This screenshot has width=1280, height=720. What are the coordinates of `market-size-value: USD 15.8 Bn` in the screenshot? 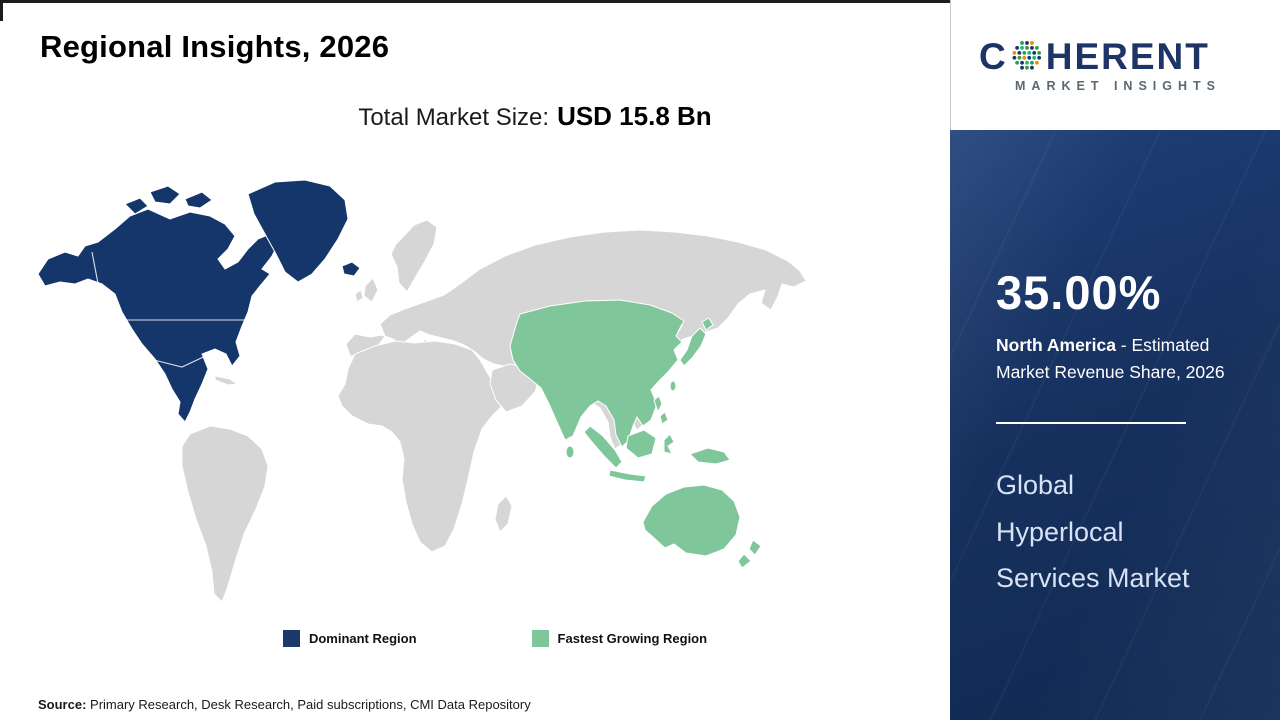 It's located at (634, 116).